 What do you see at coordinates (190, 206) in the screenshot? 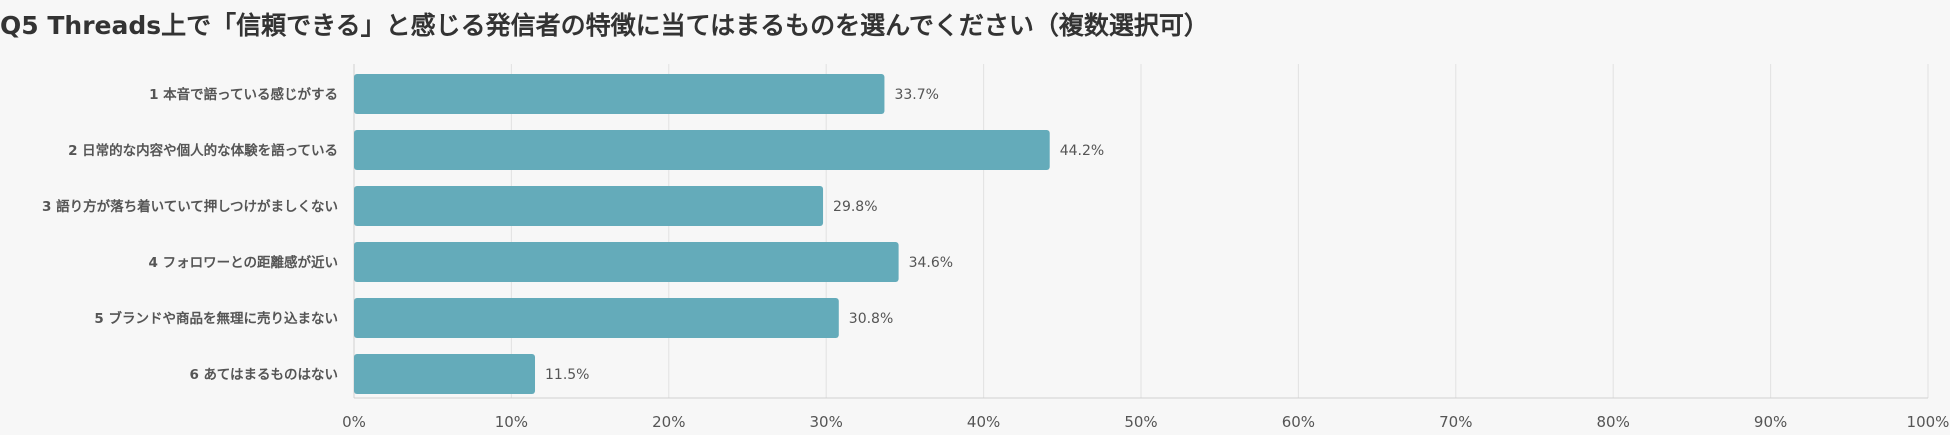
I see `category-label: 3 語り方が落ち着いていて押しつけがましくない` at bounding box center [190, 206].